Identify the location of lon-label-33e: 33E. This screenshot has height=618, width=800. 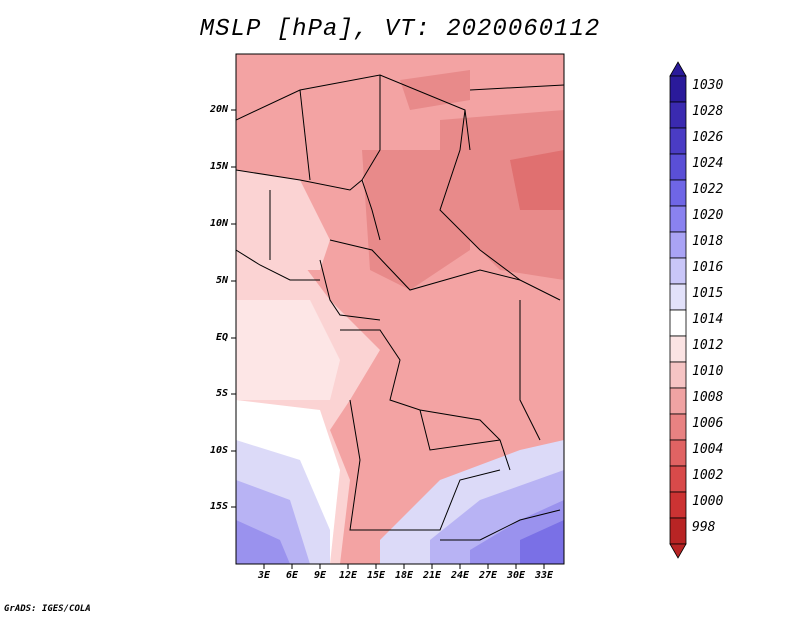
(544, 575).